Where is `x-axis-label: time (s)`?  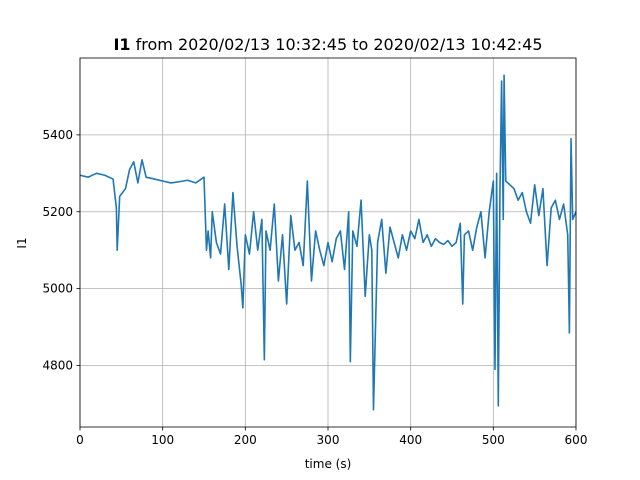
x-axis-label: time (s) is located at coordinates (328, 464).